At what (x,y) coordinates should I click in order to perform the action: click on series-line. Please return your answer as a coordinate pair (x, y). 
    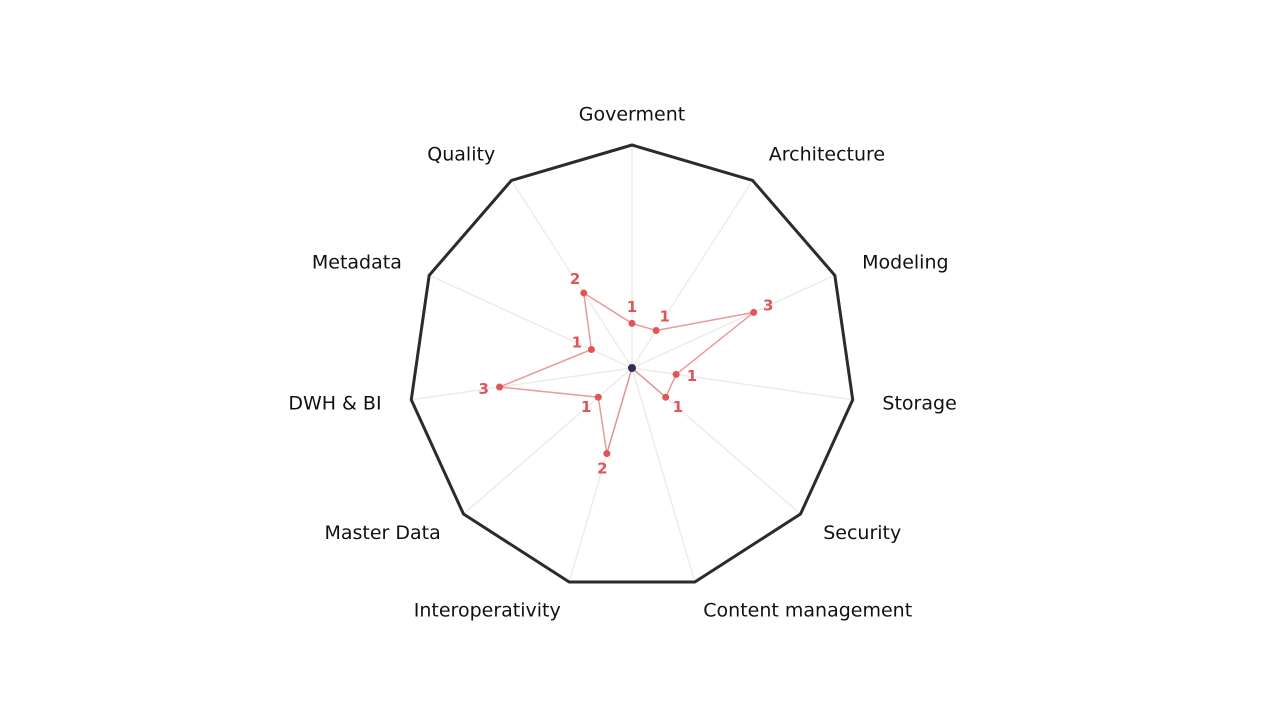
    Looking at the image, I should click on (627, 372).